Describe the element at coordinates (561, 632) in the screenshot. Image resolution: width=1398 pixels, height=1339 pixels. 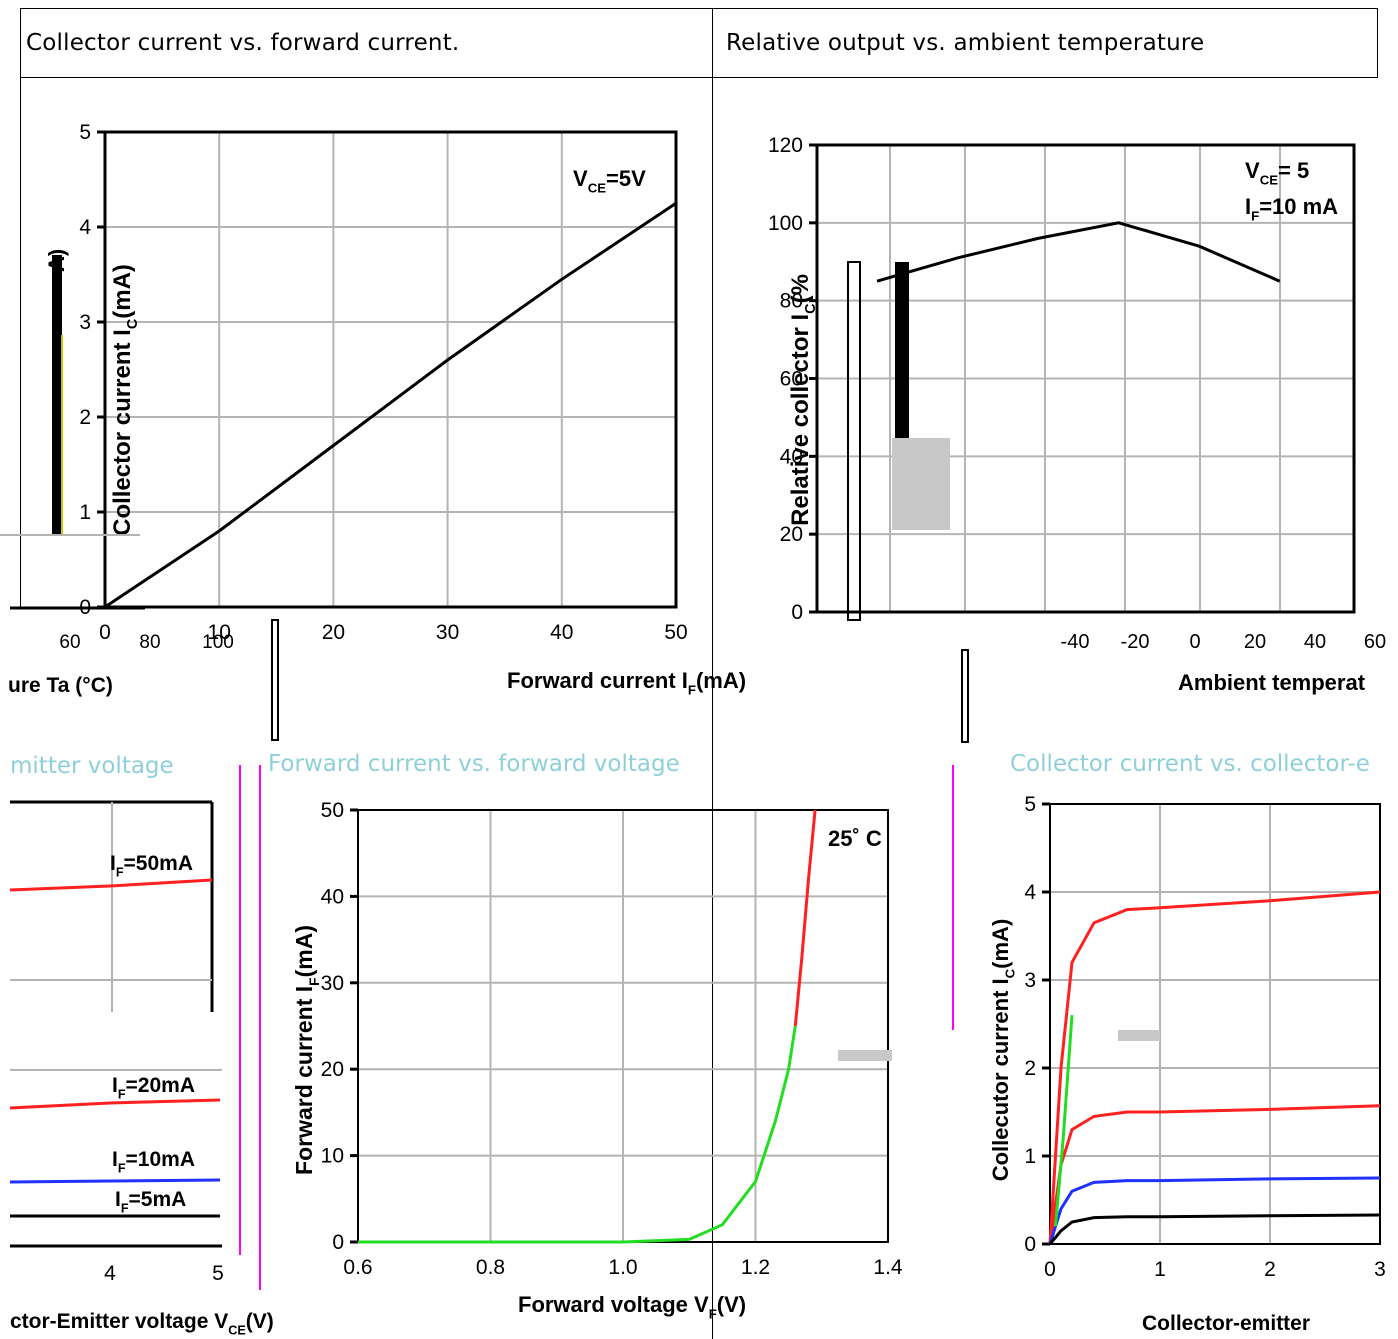
I see `c1-xtick-label: 40` at that location.